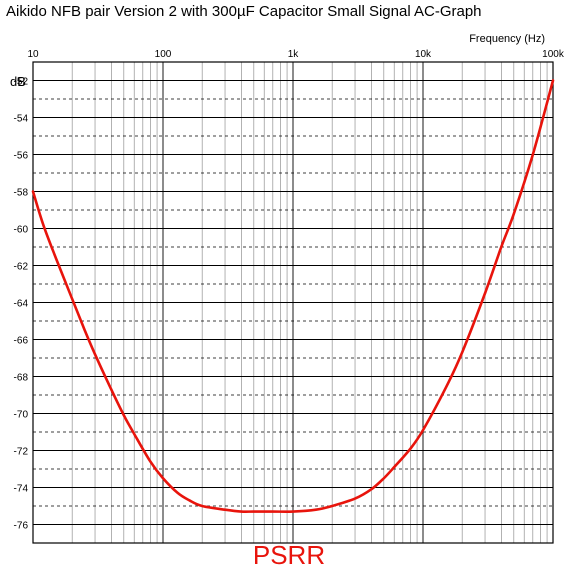 This screenshot has width=578, height=577. I want to click on y-tick-label: -66, so click(21, 341).